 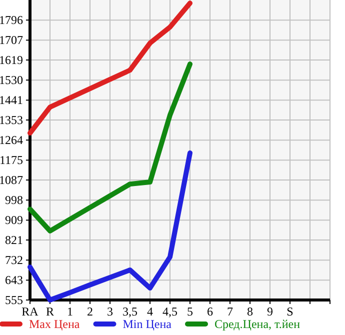 What do you see at coordinates (14, 299) in the screenshot?
I see `y-tick-label: 555` at bounding box center [14, 299].